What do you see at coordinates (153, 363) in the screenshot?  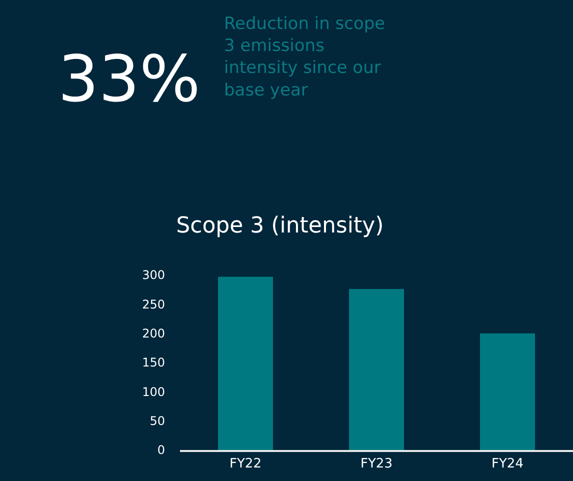 I see `y-tick-label: 150` at bounding box center [153, 363].